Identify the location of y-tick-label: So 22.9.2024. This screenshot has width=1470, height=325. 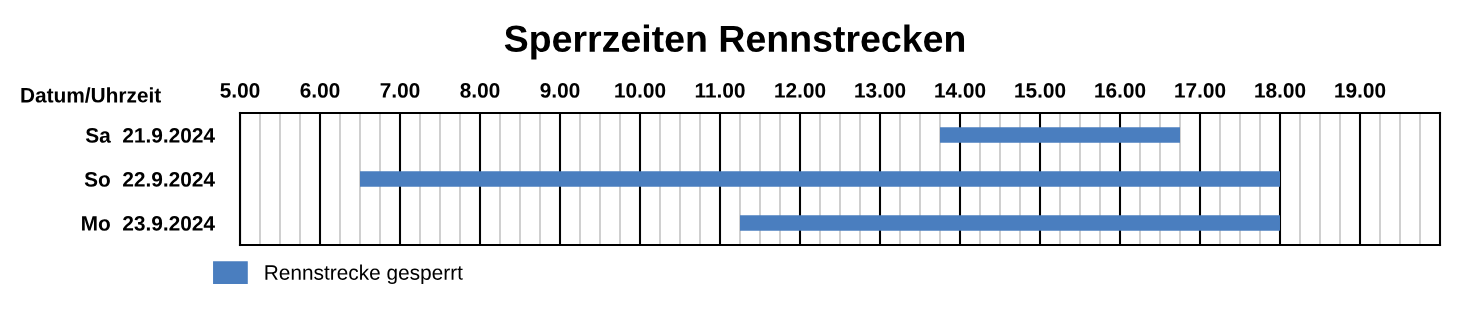
(149, 179).